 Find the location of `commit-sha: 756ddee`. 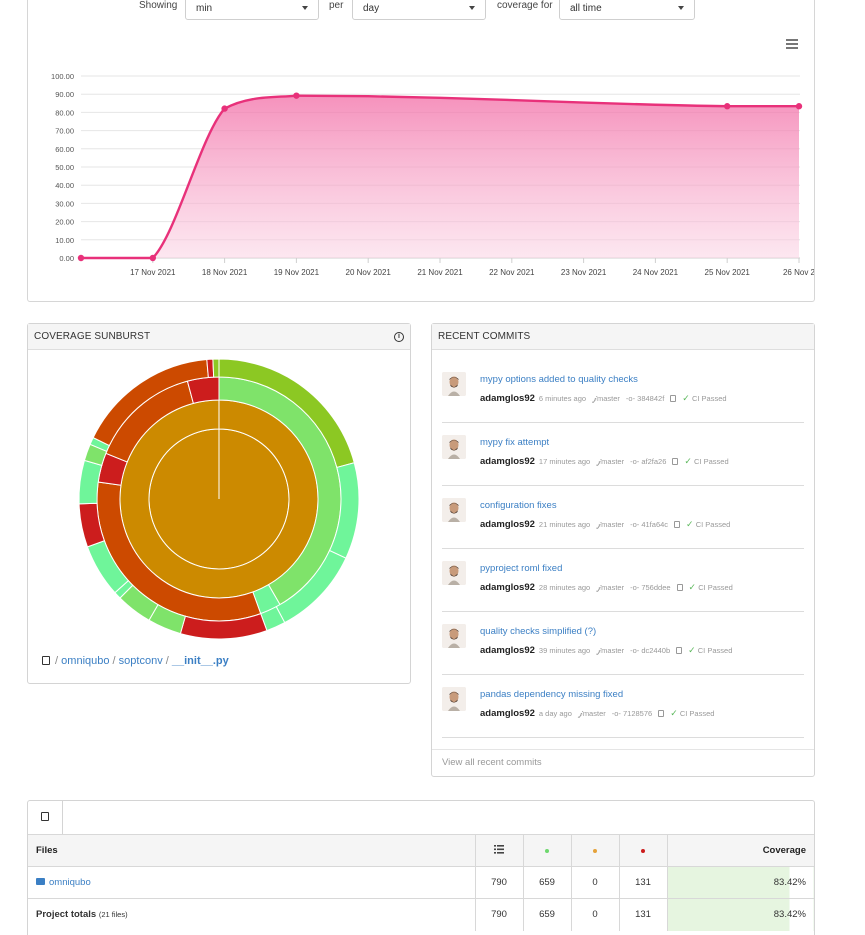

commit-sha: 756ddee is located at coordinates (656, 587).